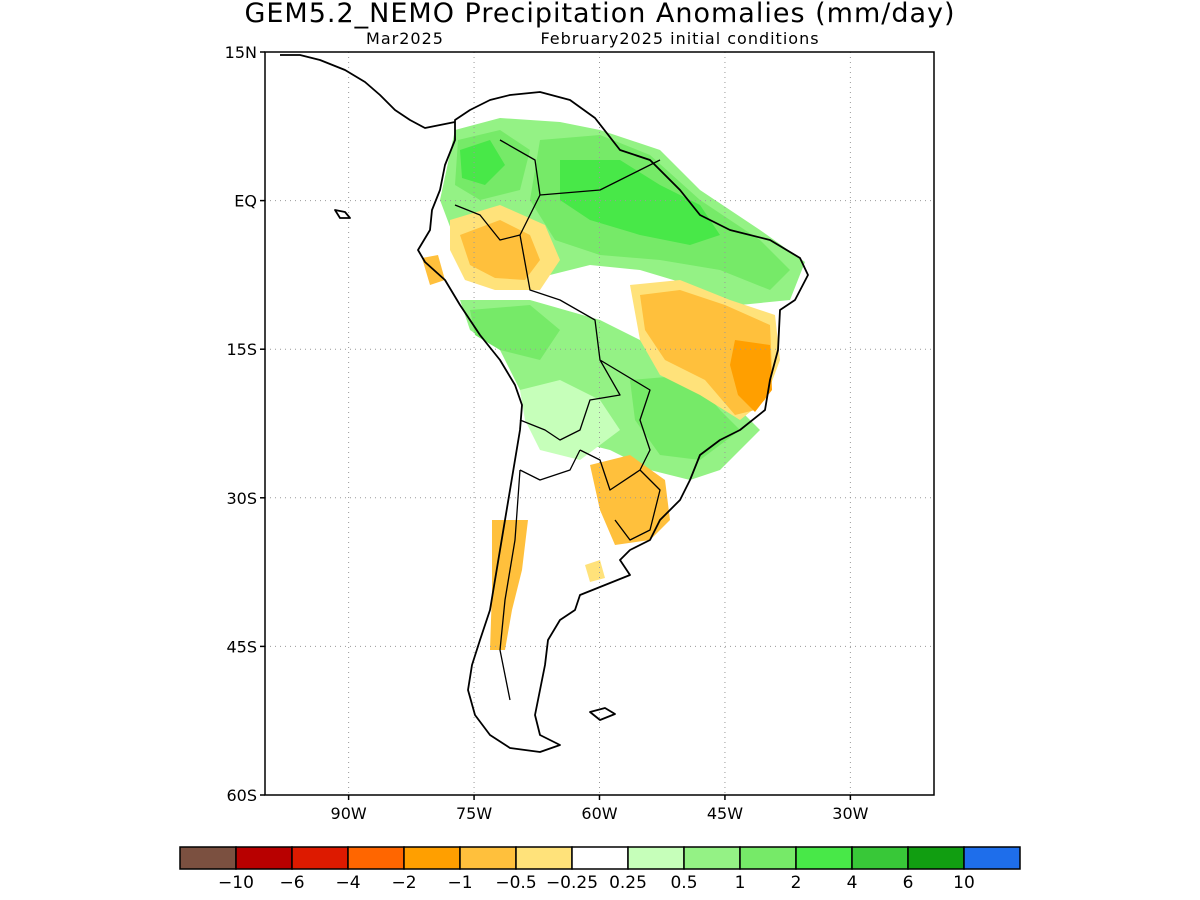 The width and height of the screenshot is (1200, 900). I want to click on colorbar-label: −6, so click(291, 883).